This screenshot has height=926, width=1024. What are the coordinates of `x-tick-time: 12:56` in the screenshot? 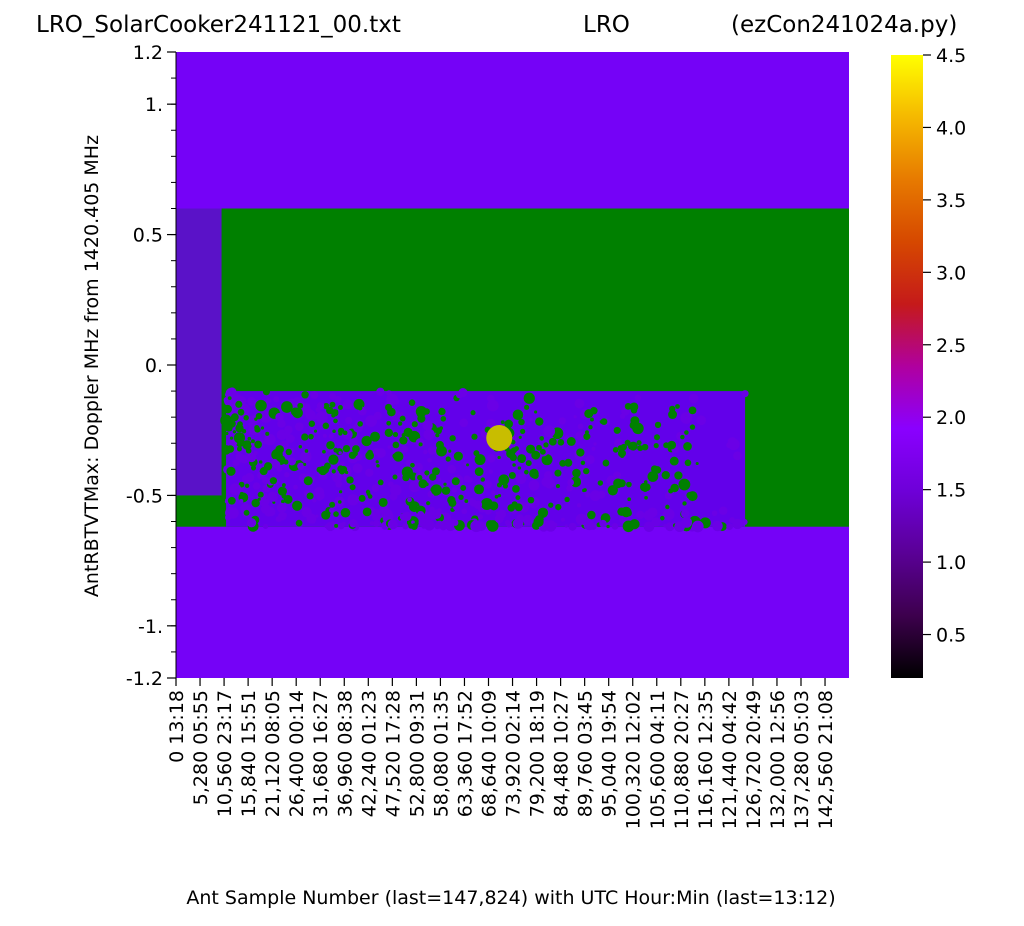 It's located at (778, 717).